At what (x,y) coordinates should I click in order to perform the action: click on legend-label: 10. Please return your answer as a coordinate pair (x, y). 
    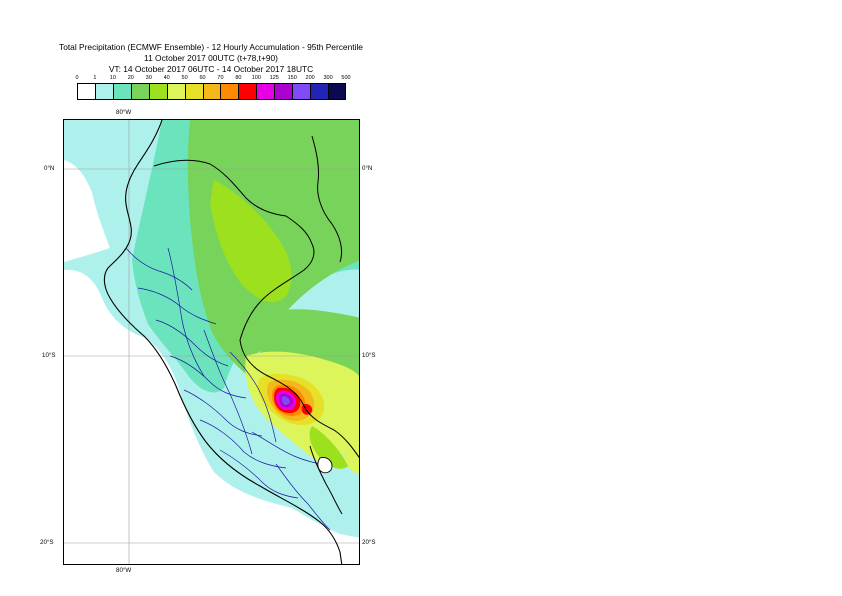
    Looking at the image, I should click on (112, 78).